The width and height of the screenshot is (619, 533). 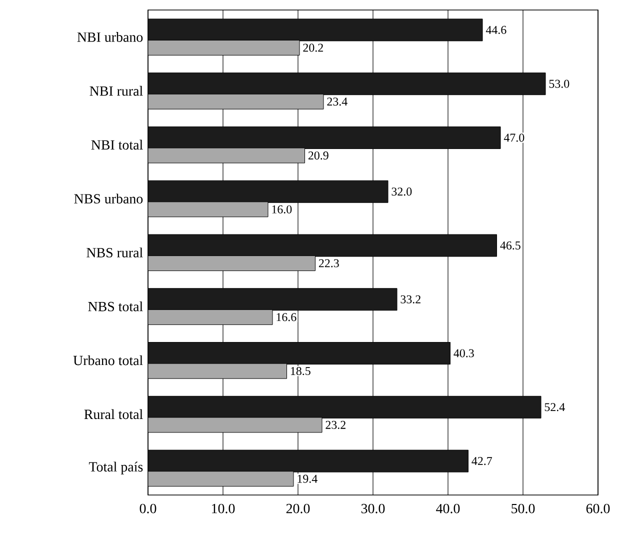 What do you see at coordinates (110, 37) in the screenshot?
I see `y-tick-label: NBI urbano` at bounding box center [110, 37].